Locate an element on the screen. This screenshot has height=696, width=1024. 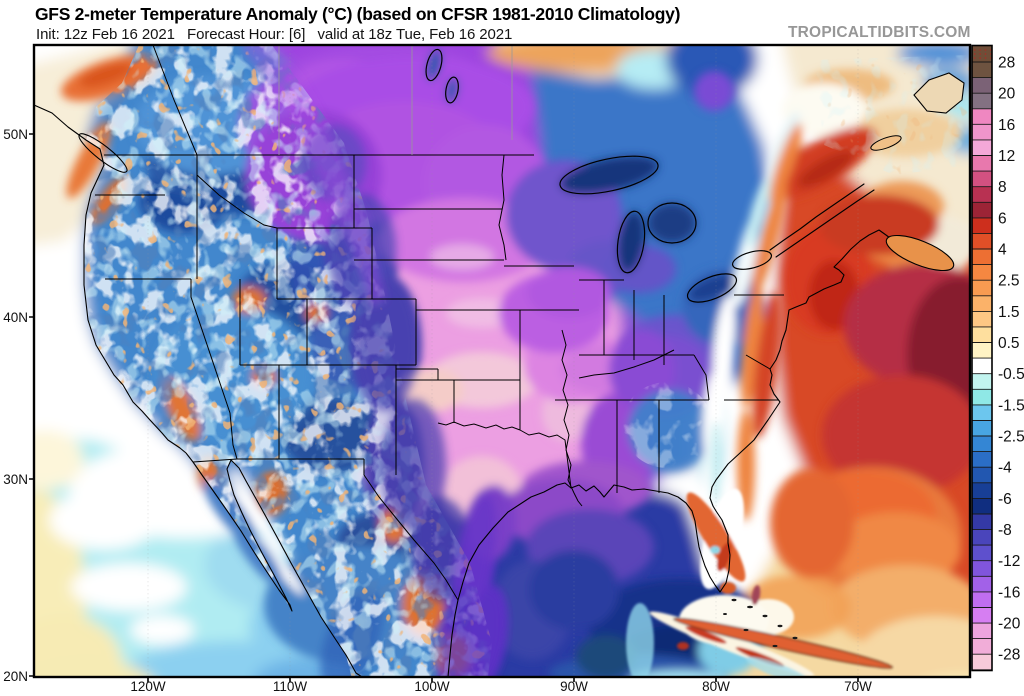
svg-text: -20 is located at coordinates (1009, 624).